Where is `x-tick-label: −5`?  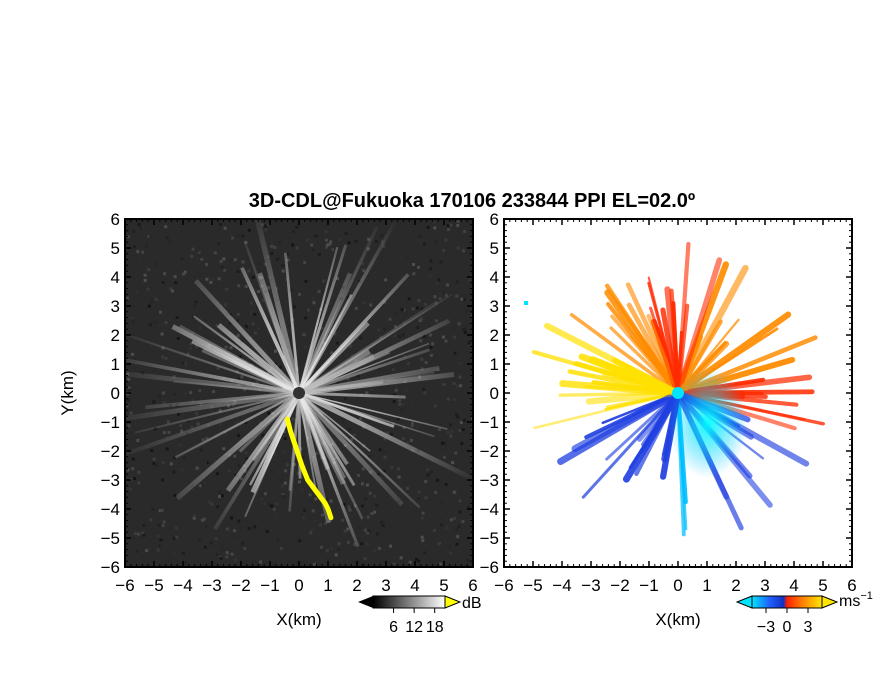
x-tick-label: −5 is located at coordinates (532, 585).